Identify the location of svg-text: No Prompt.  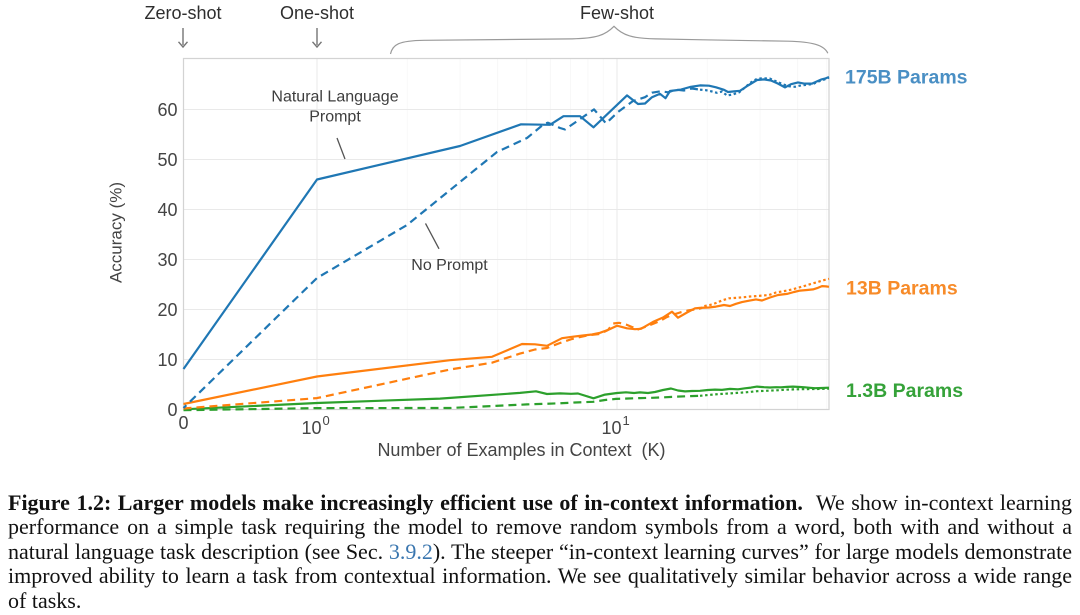
(449, 265).